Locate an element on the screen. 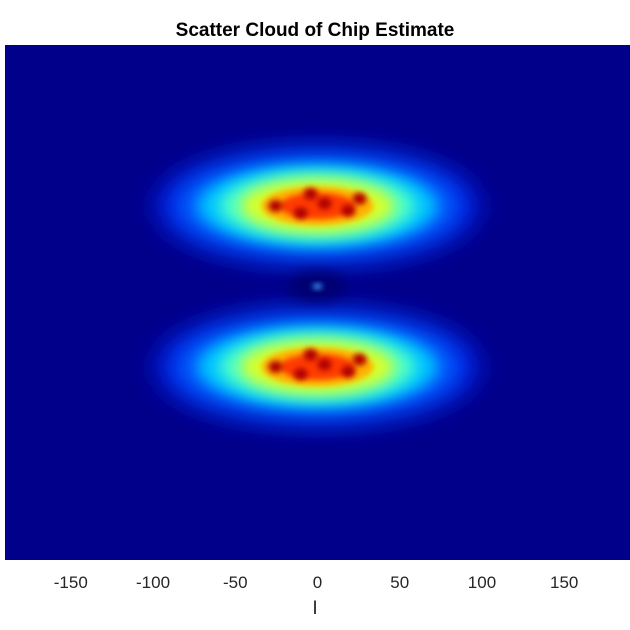 Image resolution: width=630 pixels, height=630 pixels. x-tick-label: -100 is located at coordinates (153, 582).